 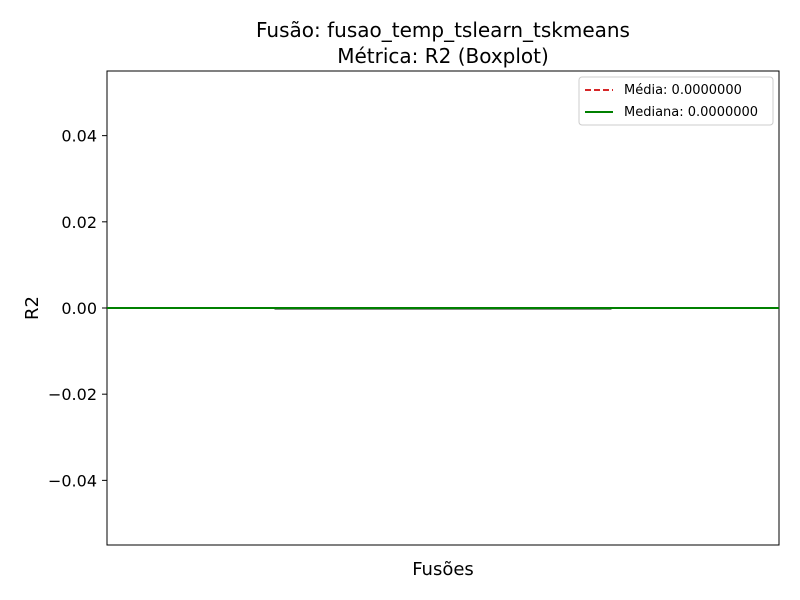 What do you see at coordinates (443, 30) in the screenshot?
I see `chart-title-line1: Fusão: fusao_temp_tslearn_tskmeans` at bounding box center [443, 30].